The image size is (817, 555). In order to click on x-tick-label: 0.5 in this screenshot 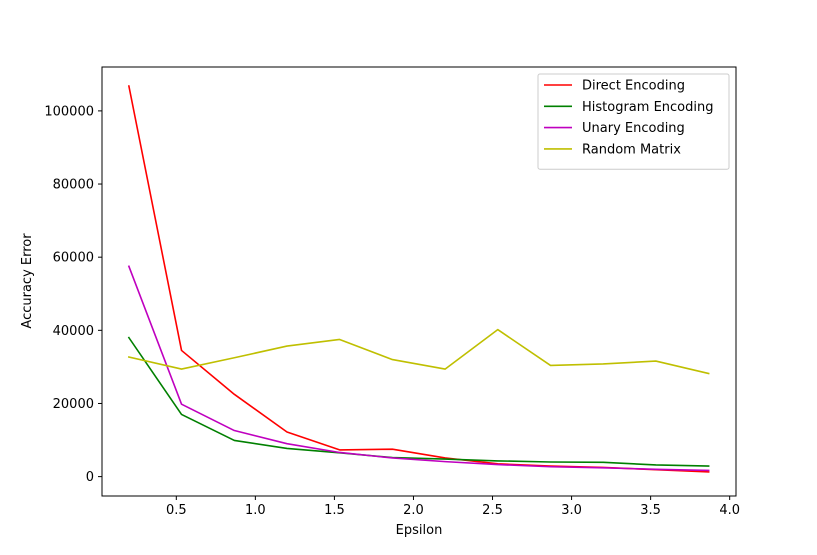, I will do `click(176, 510)`.